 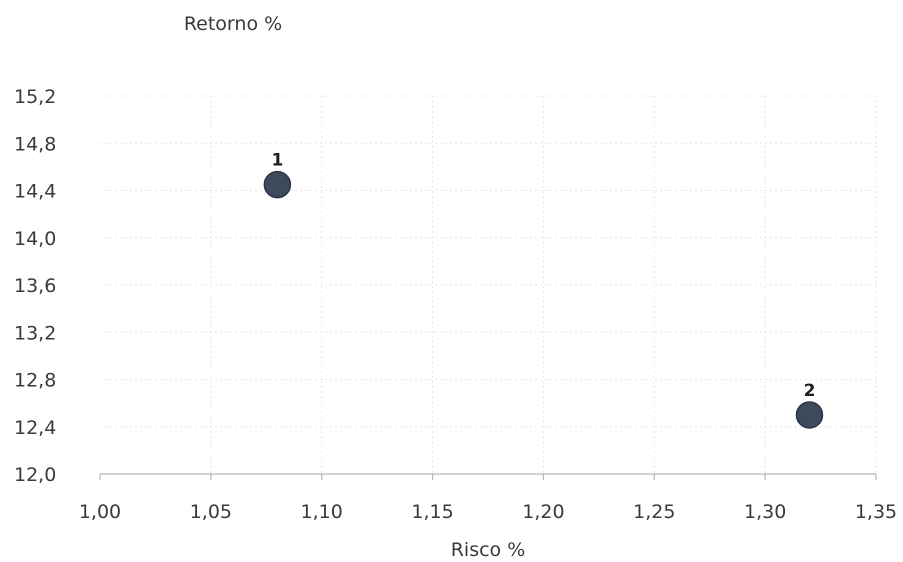 I want to click on x-tick-label: 1,05, so click(x=211, y=512).